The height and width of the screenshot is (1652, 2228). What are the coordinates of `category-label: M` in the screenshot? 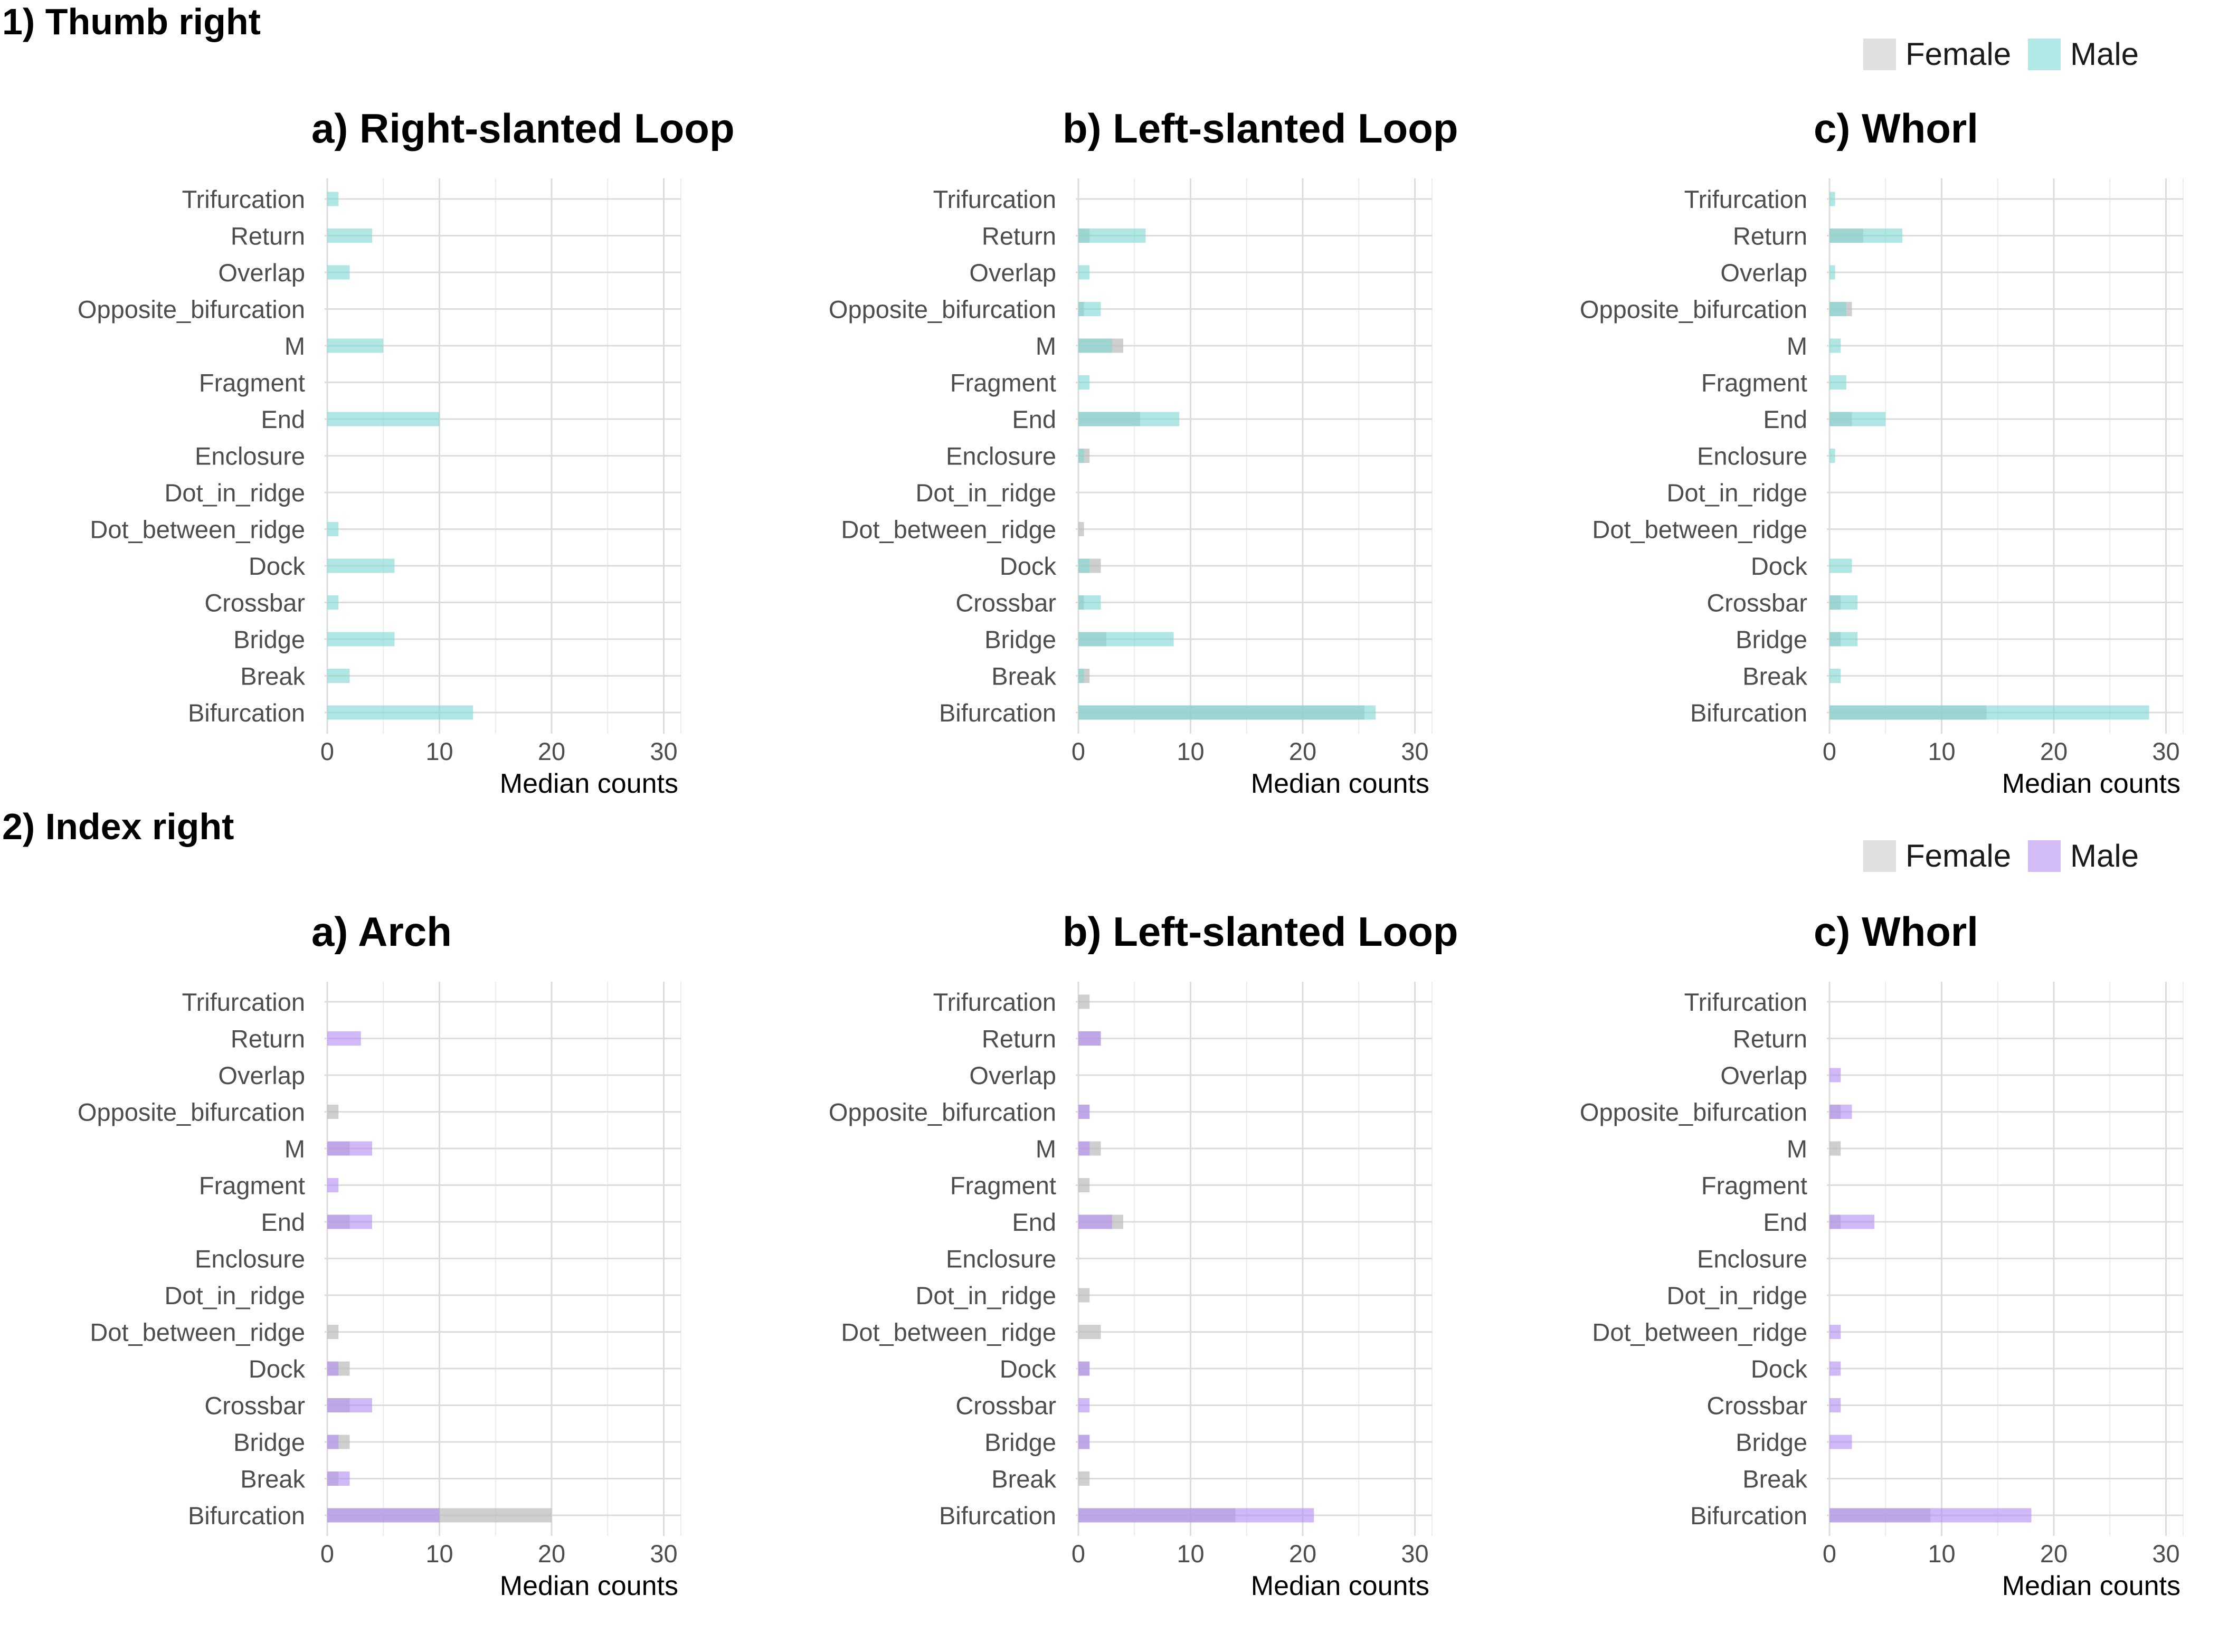 It's located at (295, 346).